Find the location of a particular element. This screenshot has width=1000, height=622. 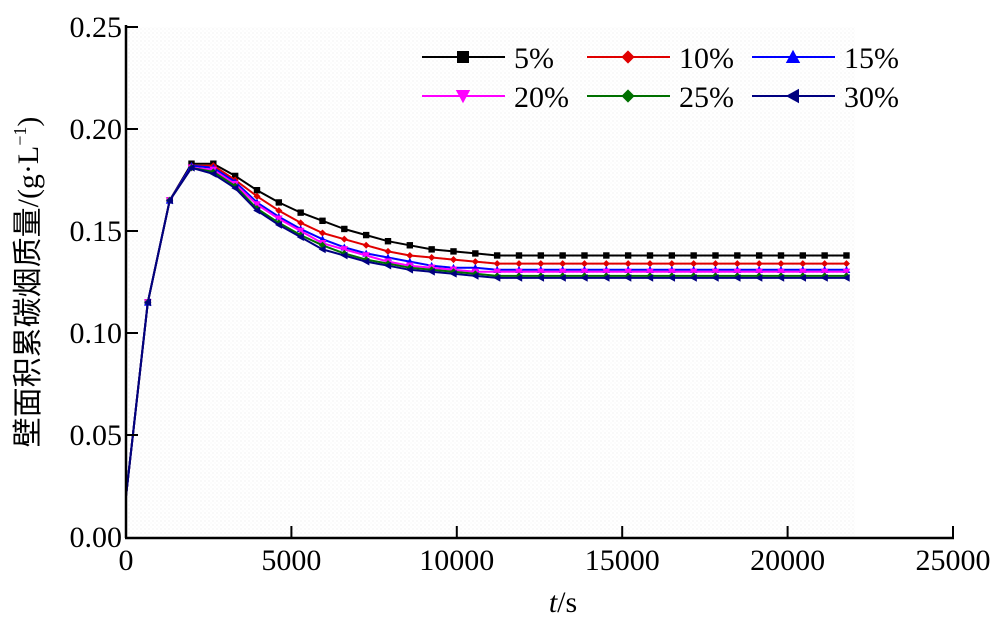

x-tick-label: 15000 is located at coordinates (622, 560).